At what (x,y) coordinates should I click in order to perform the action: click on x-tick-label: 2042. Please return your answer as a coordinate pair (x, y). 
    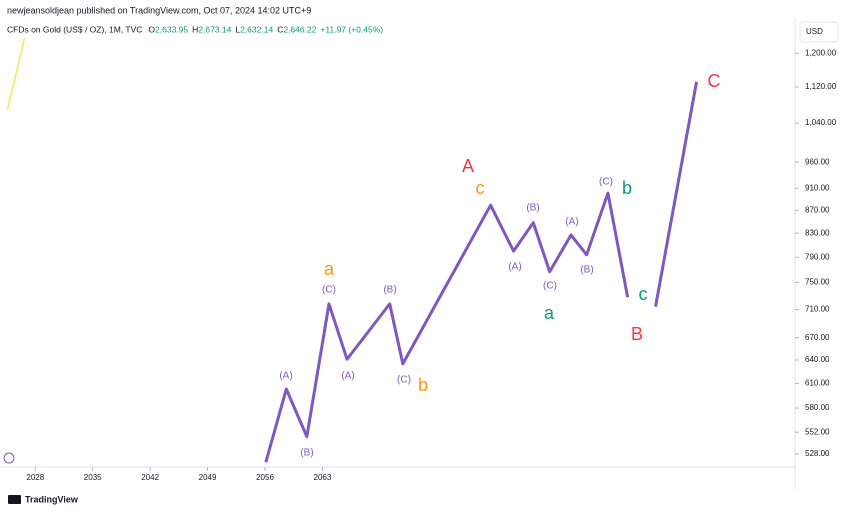
    Looking at the image, I should click on (150, 477).